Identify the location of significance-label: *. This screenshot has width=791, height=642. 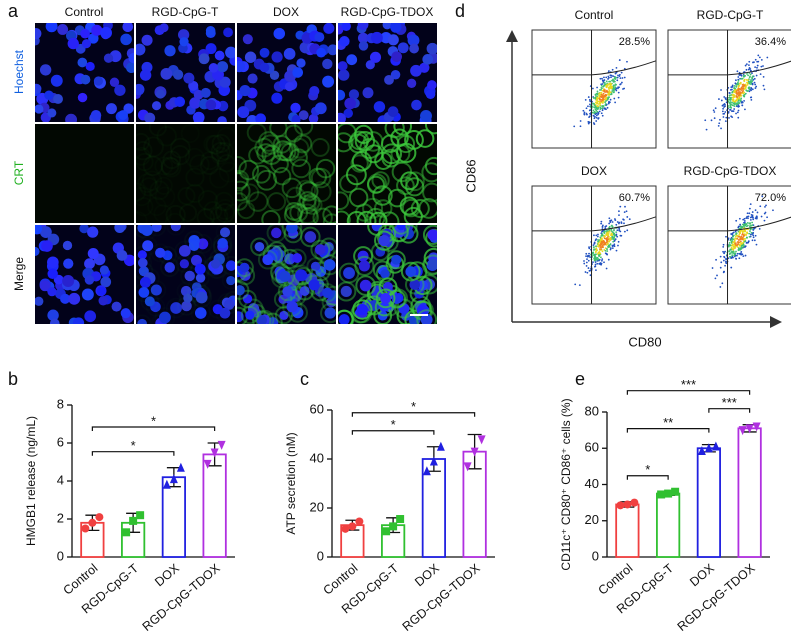
(647, 469).